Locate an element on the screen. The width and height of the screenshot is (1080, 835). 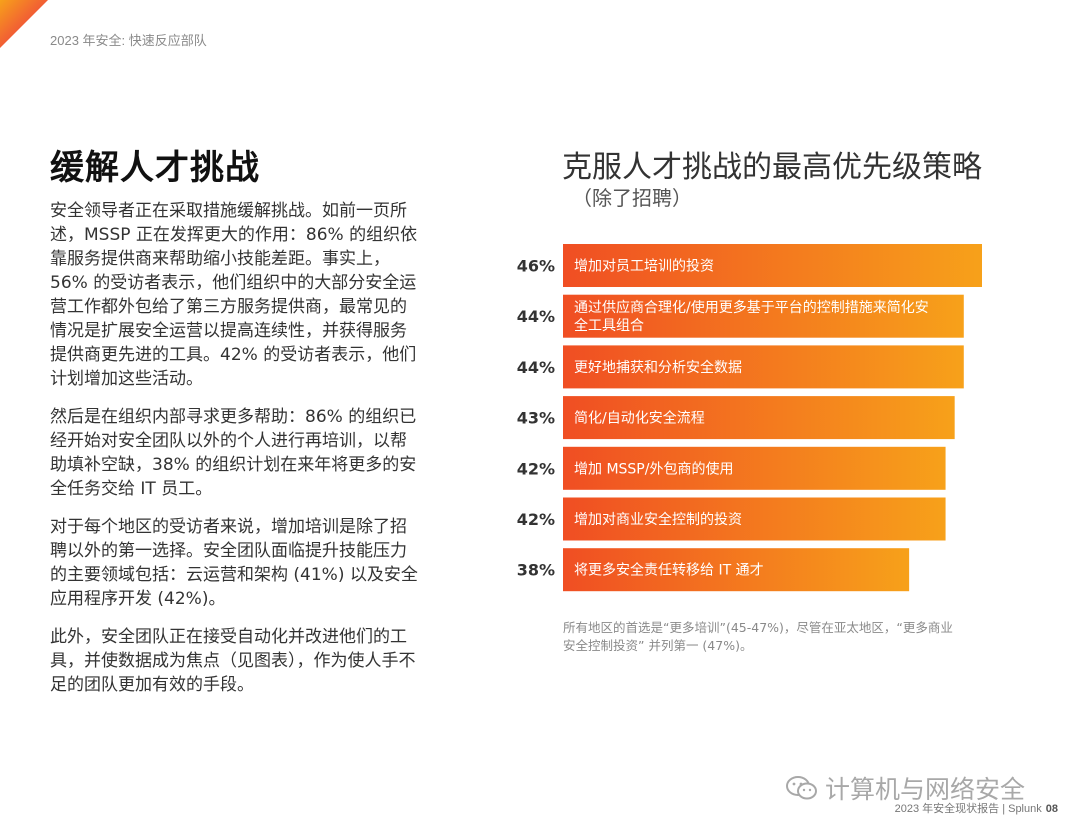
page-number: 08 is located at coordinates (1051, 809).